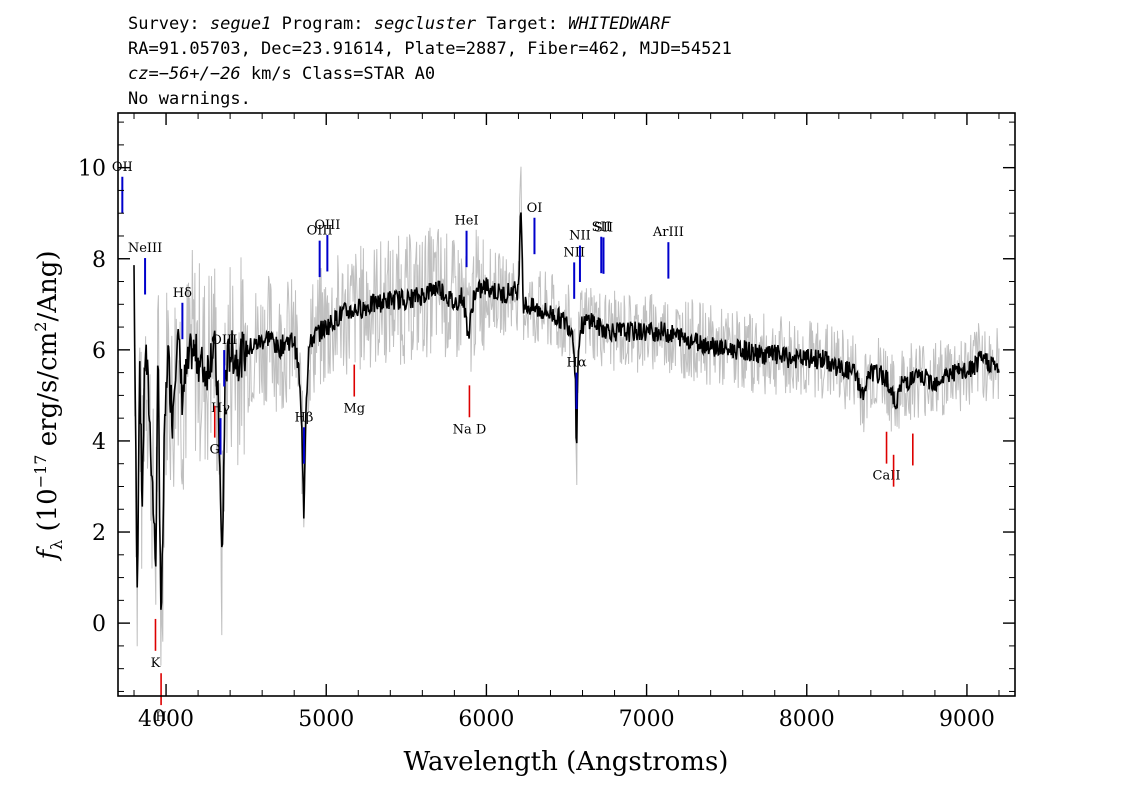  Describe the element at coordinates (535, 208) in the screenshot. I see `emission-line-label: OI` at that location.